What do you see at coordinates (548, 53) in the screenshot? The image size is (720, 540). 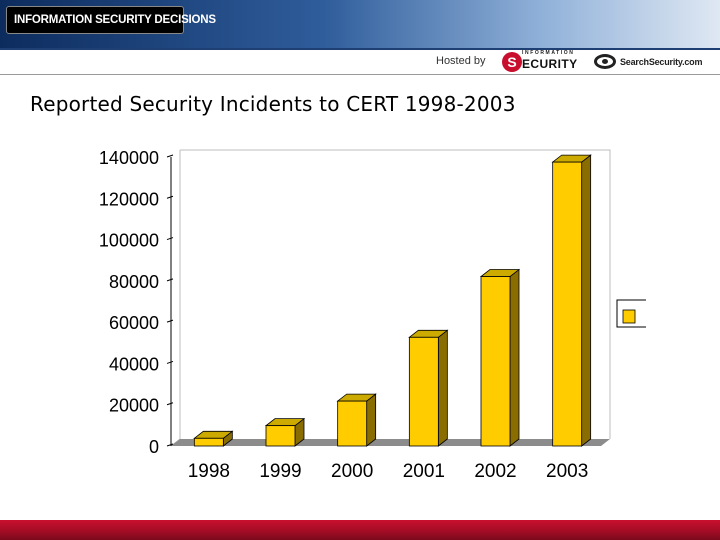 I see `security-logo-small-text: INFORMATION` at bounding box center [548, 53].